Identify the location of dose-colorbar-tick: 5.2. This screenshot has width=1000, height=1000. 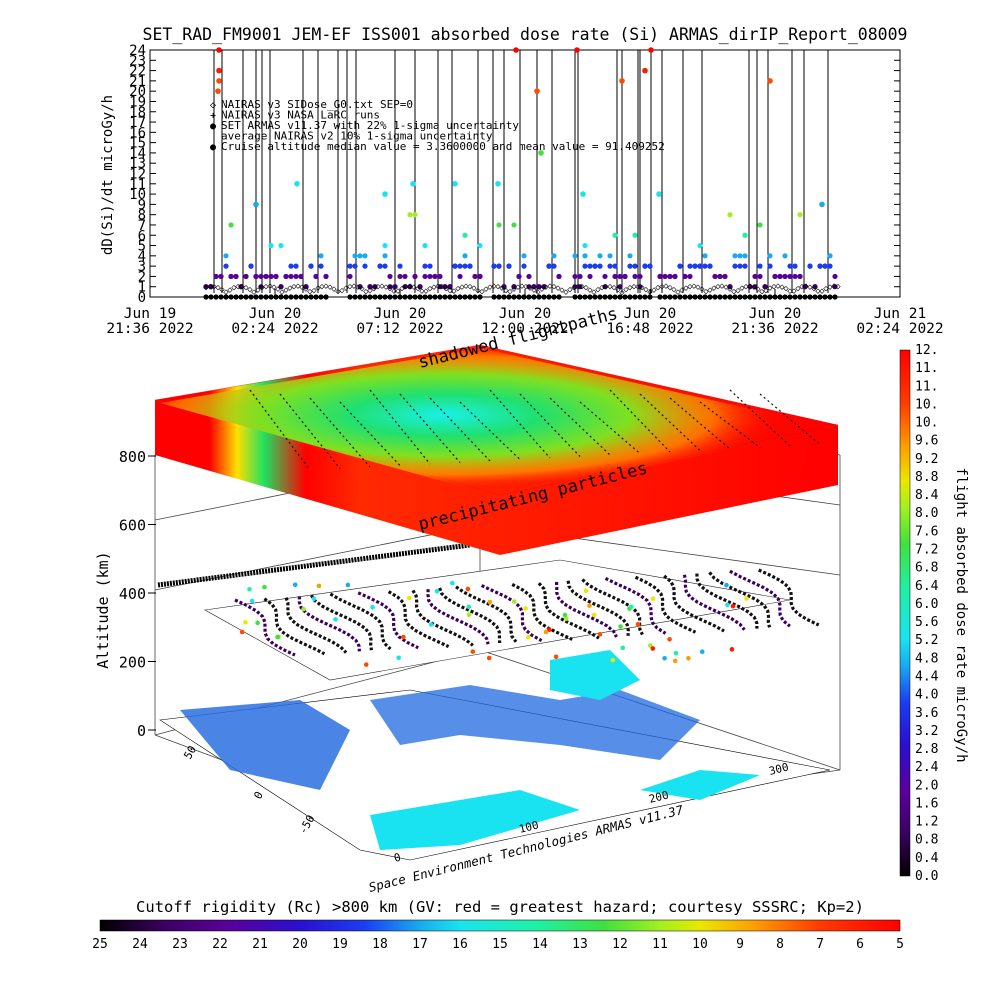
(926, 640).